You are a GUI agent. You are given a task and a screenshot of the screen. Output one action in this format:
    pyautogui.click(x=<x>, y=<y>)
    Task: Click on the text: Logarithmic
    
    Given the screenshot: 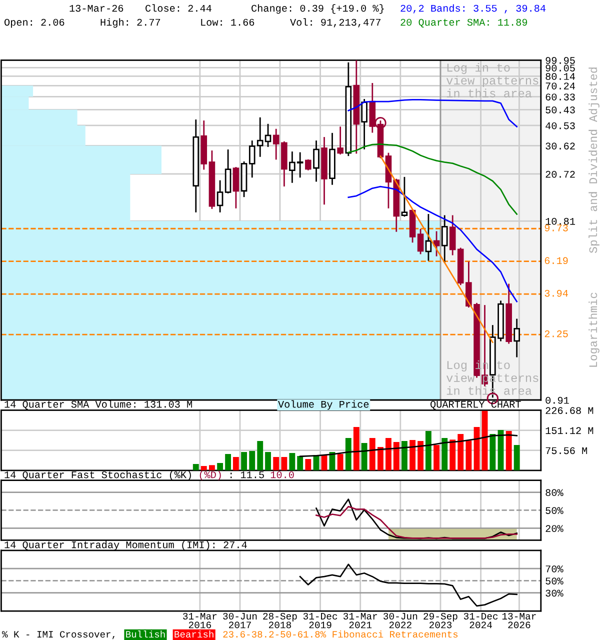 What is the action you would take?
    pyautogui.click(x=594, y=329)
    